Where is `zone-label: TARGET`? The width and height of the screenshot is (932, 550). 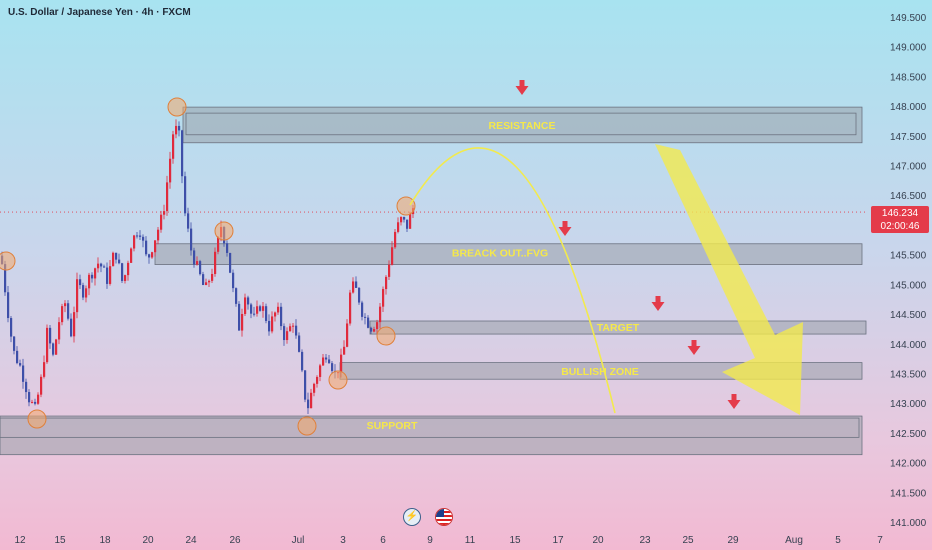 zone-label: TARGET is located at coordinates (618, 328).